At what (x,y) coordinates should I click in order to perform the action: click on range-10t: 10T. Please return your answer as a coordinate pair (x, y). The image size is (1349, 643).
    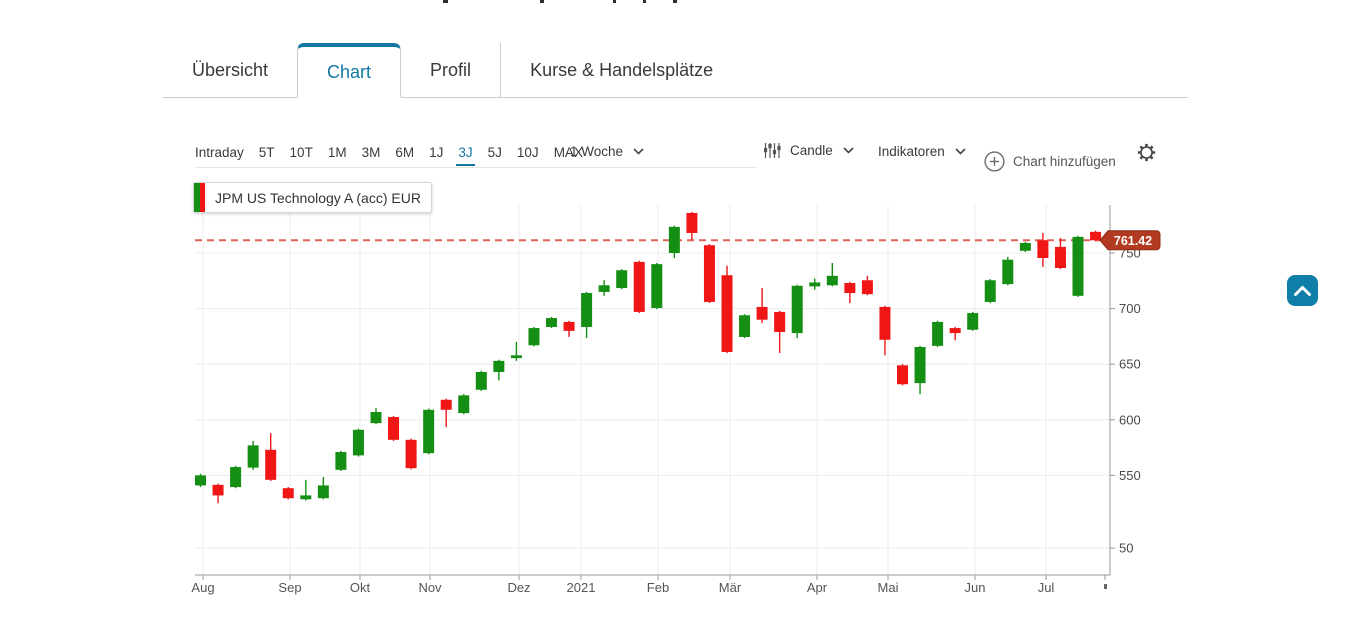
    Looking at the image, I should click on (301, 152).